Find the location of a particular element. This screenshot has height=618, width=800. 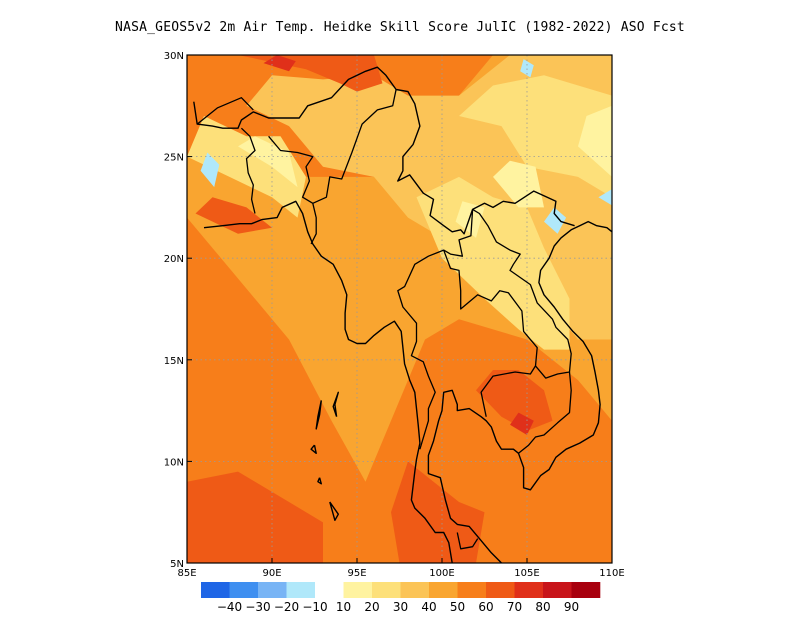

lon-tick-label: 95E is located at coordinates (356, 573).